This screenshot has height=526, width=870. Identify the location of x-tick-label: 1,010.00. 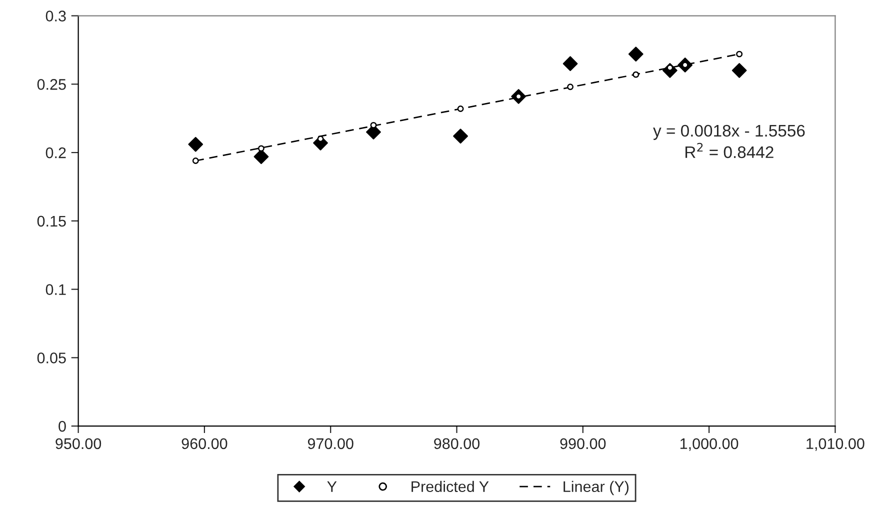
(835, 444).